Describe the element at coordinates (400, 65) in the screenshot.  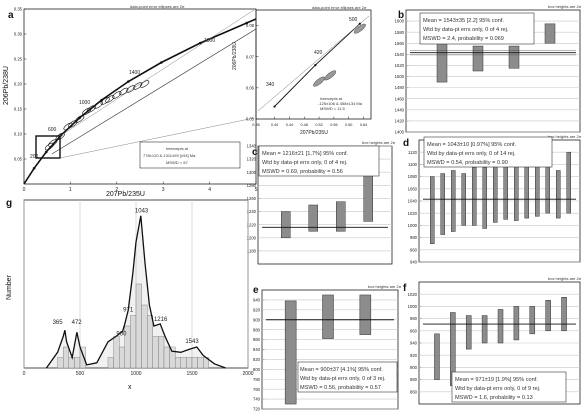
I see `y-tick-label: 1520` at that location.